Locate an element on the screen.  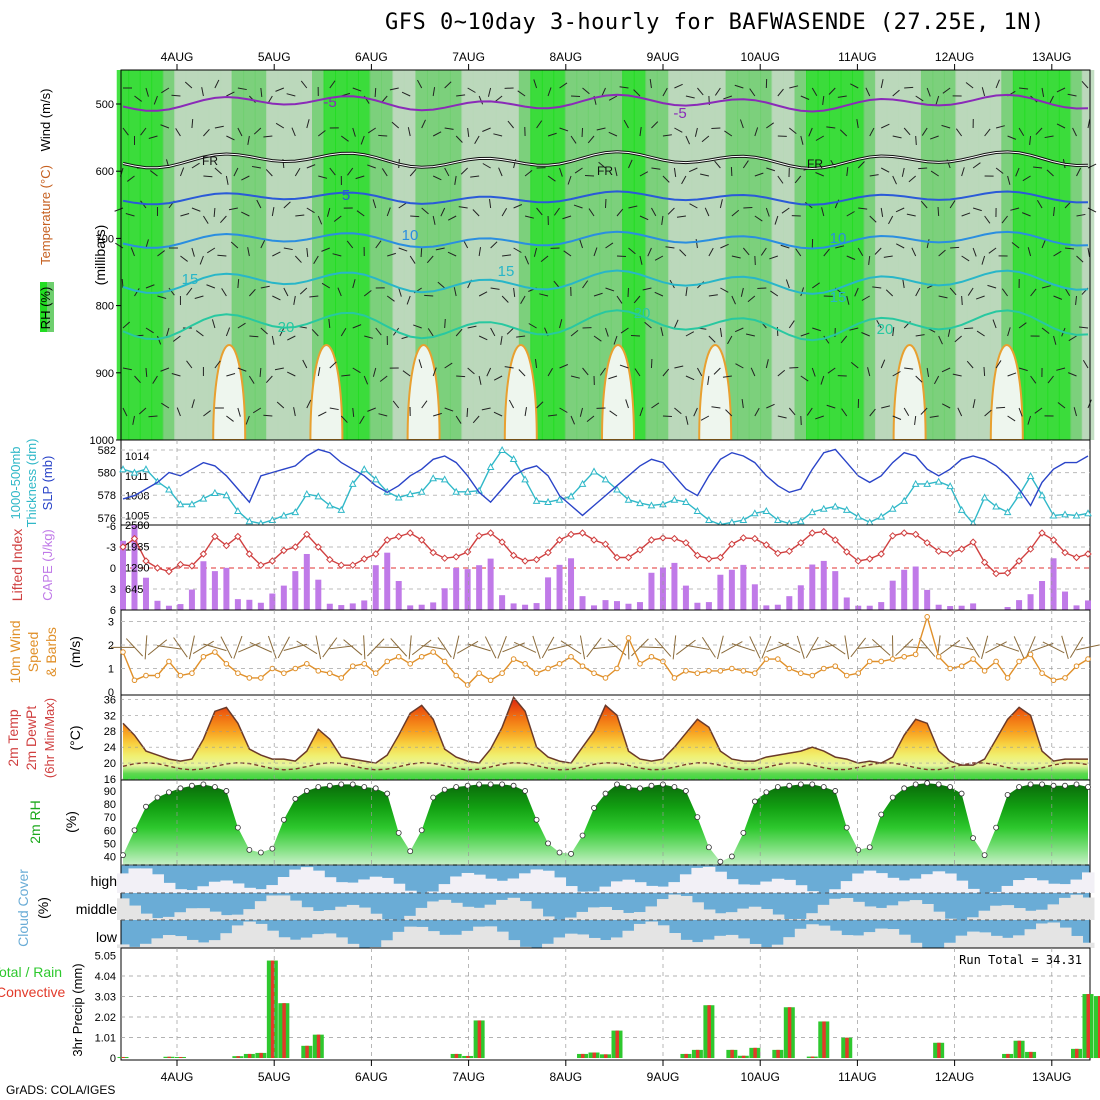
wind10-barbs-label: & Barbs is located at coordinates (51, 652).